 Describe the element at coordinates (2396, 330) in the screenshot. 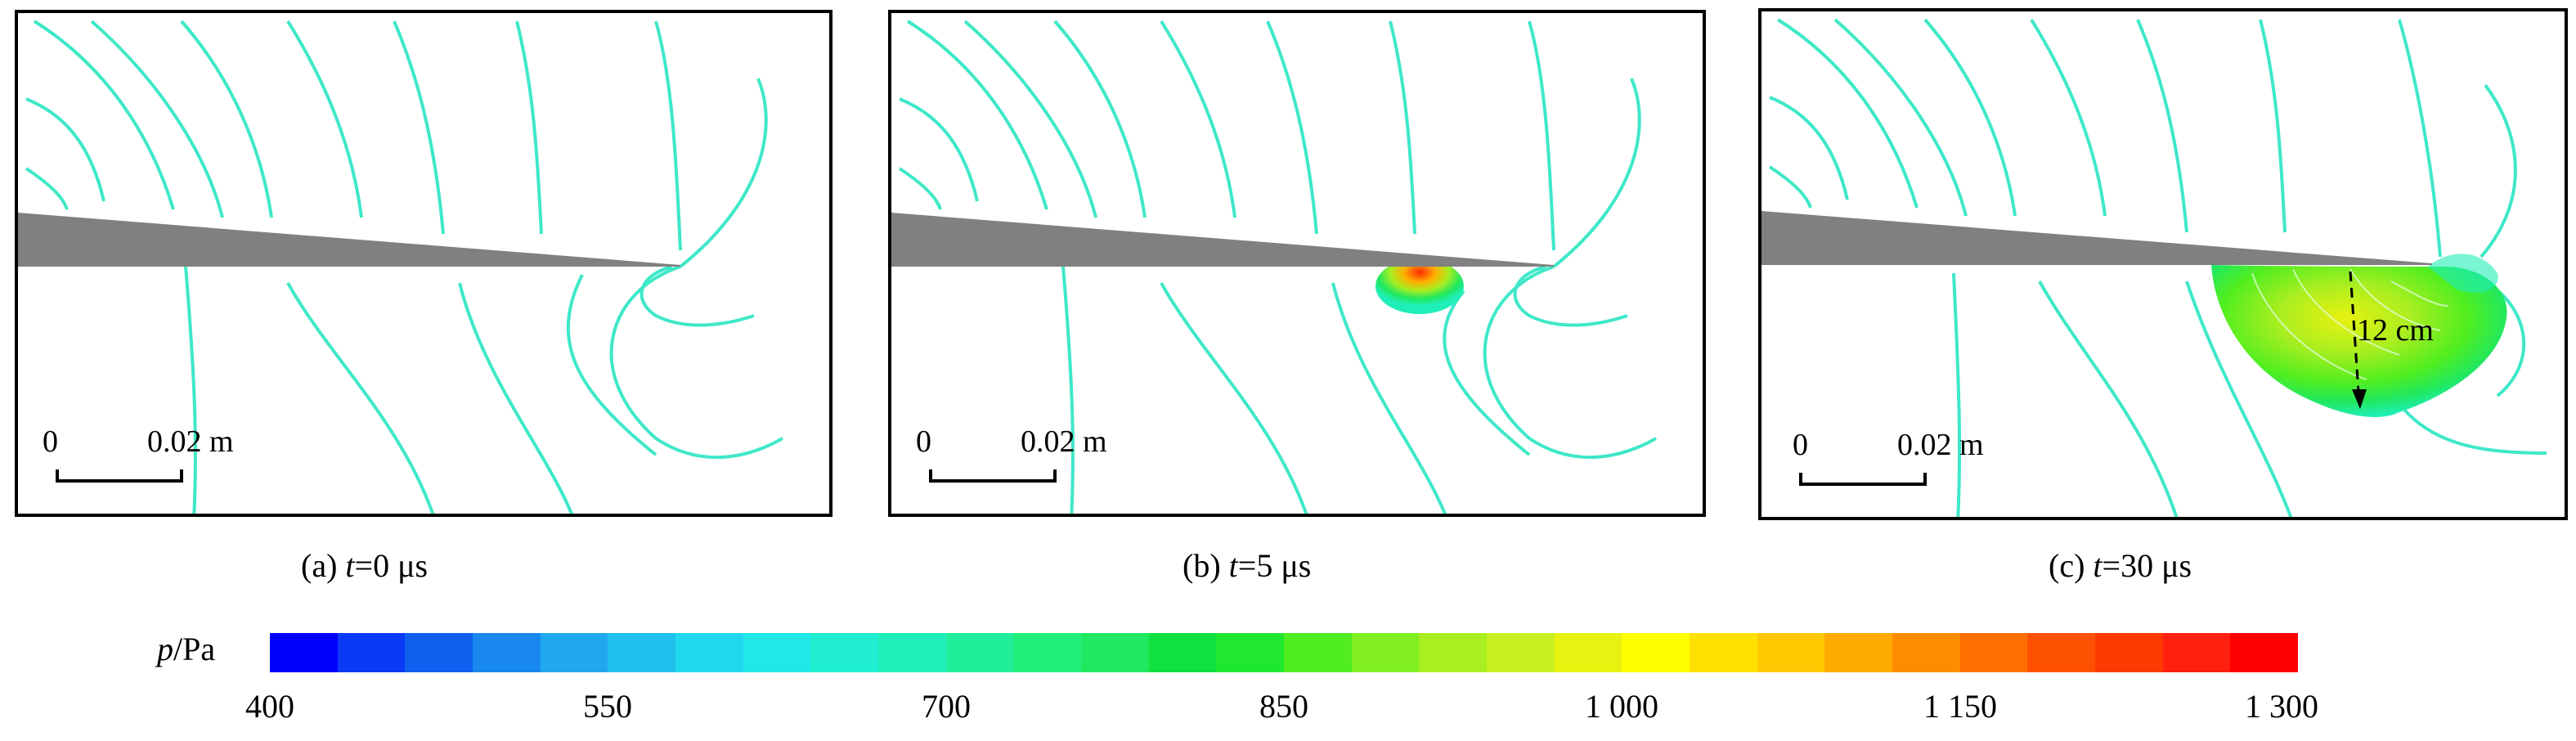

I see `distance-label: 12 cm` at that location.